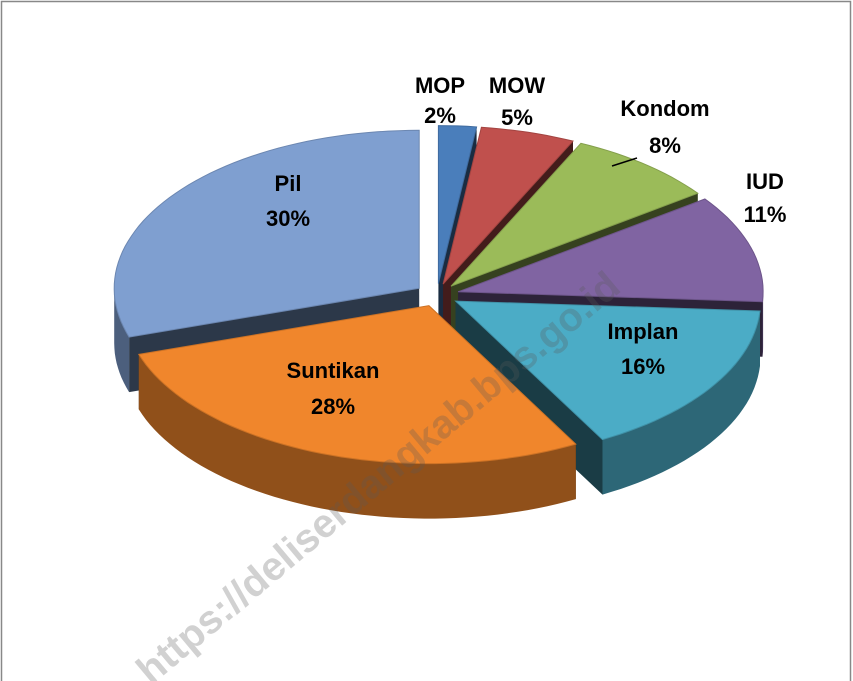 The image size is (853, 681). What do you see at coordinates (333, 370) in the screenshot?
I see `slice-label: Suntikan` at bounding box center [333, 370].